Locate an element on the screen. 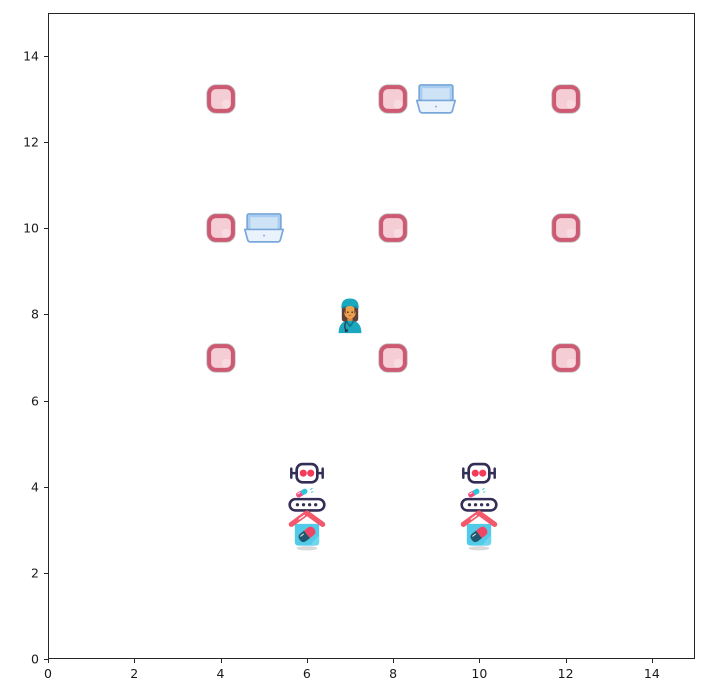 This screenshot has width=719, height=700. pharmacy-roof-highlight is located at coordinates (301, 517).